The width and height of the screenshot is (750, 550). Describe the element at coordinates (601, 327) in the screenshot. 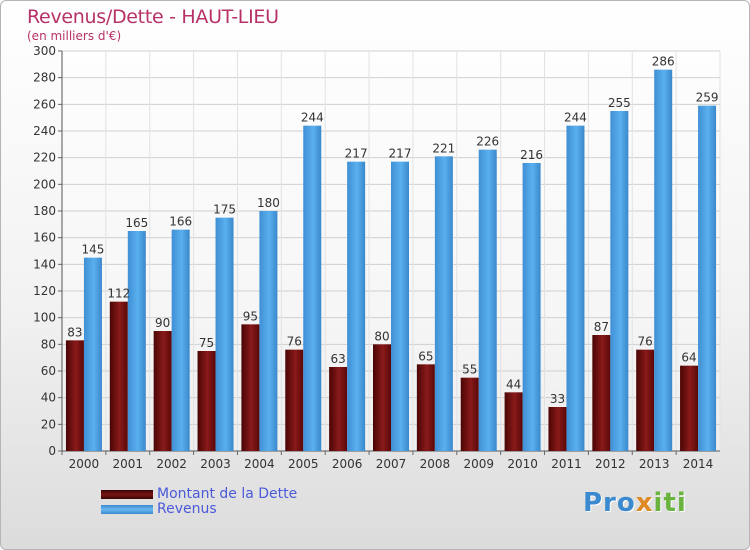

I see `value-label-dette-2012: 87` at that location.